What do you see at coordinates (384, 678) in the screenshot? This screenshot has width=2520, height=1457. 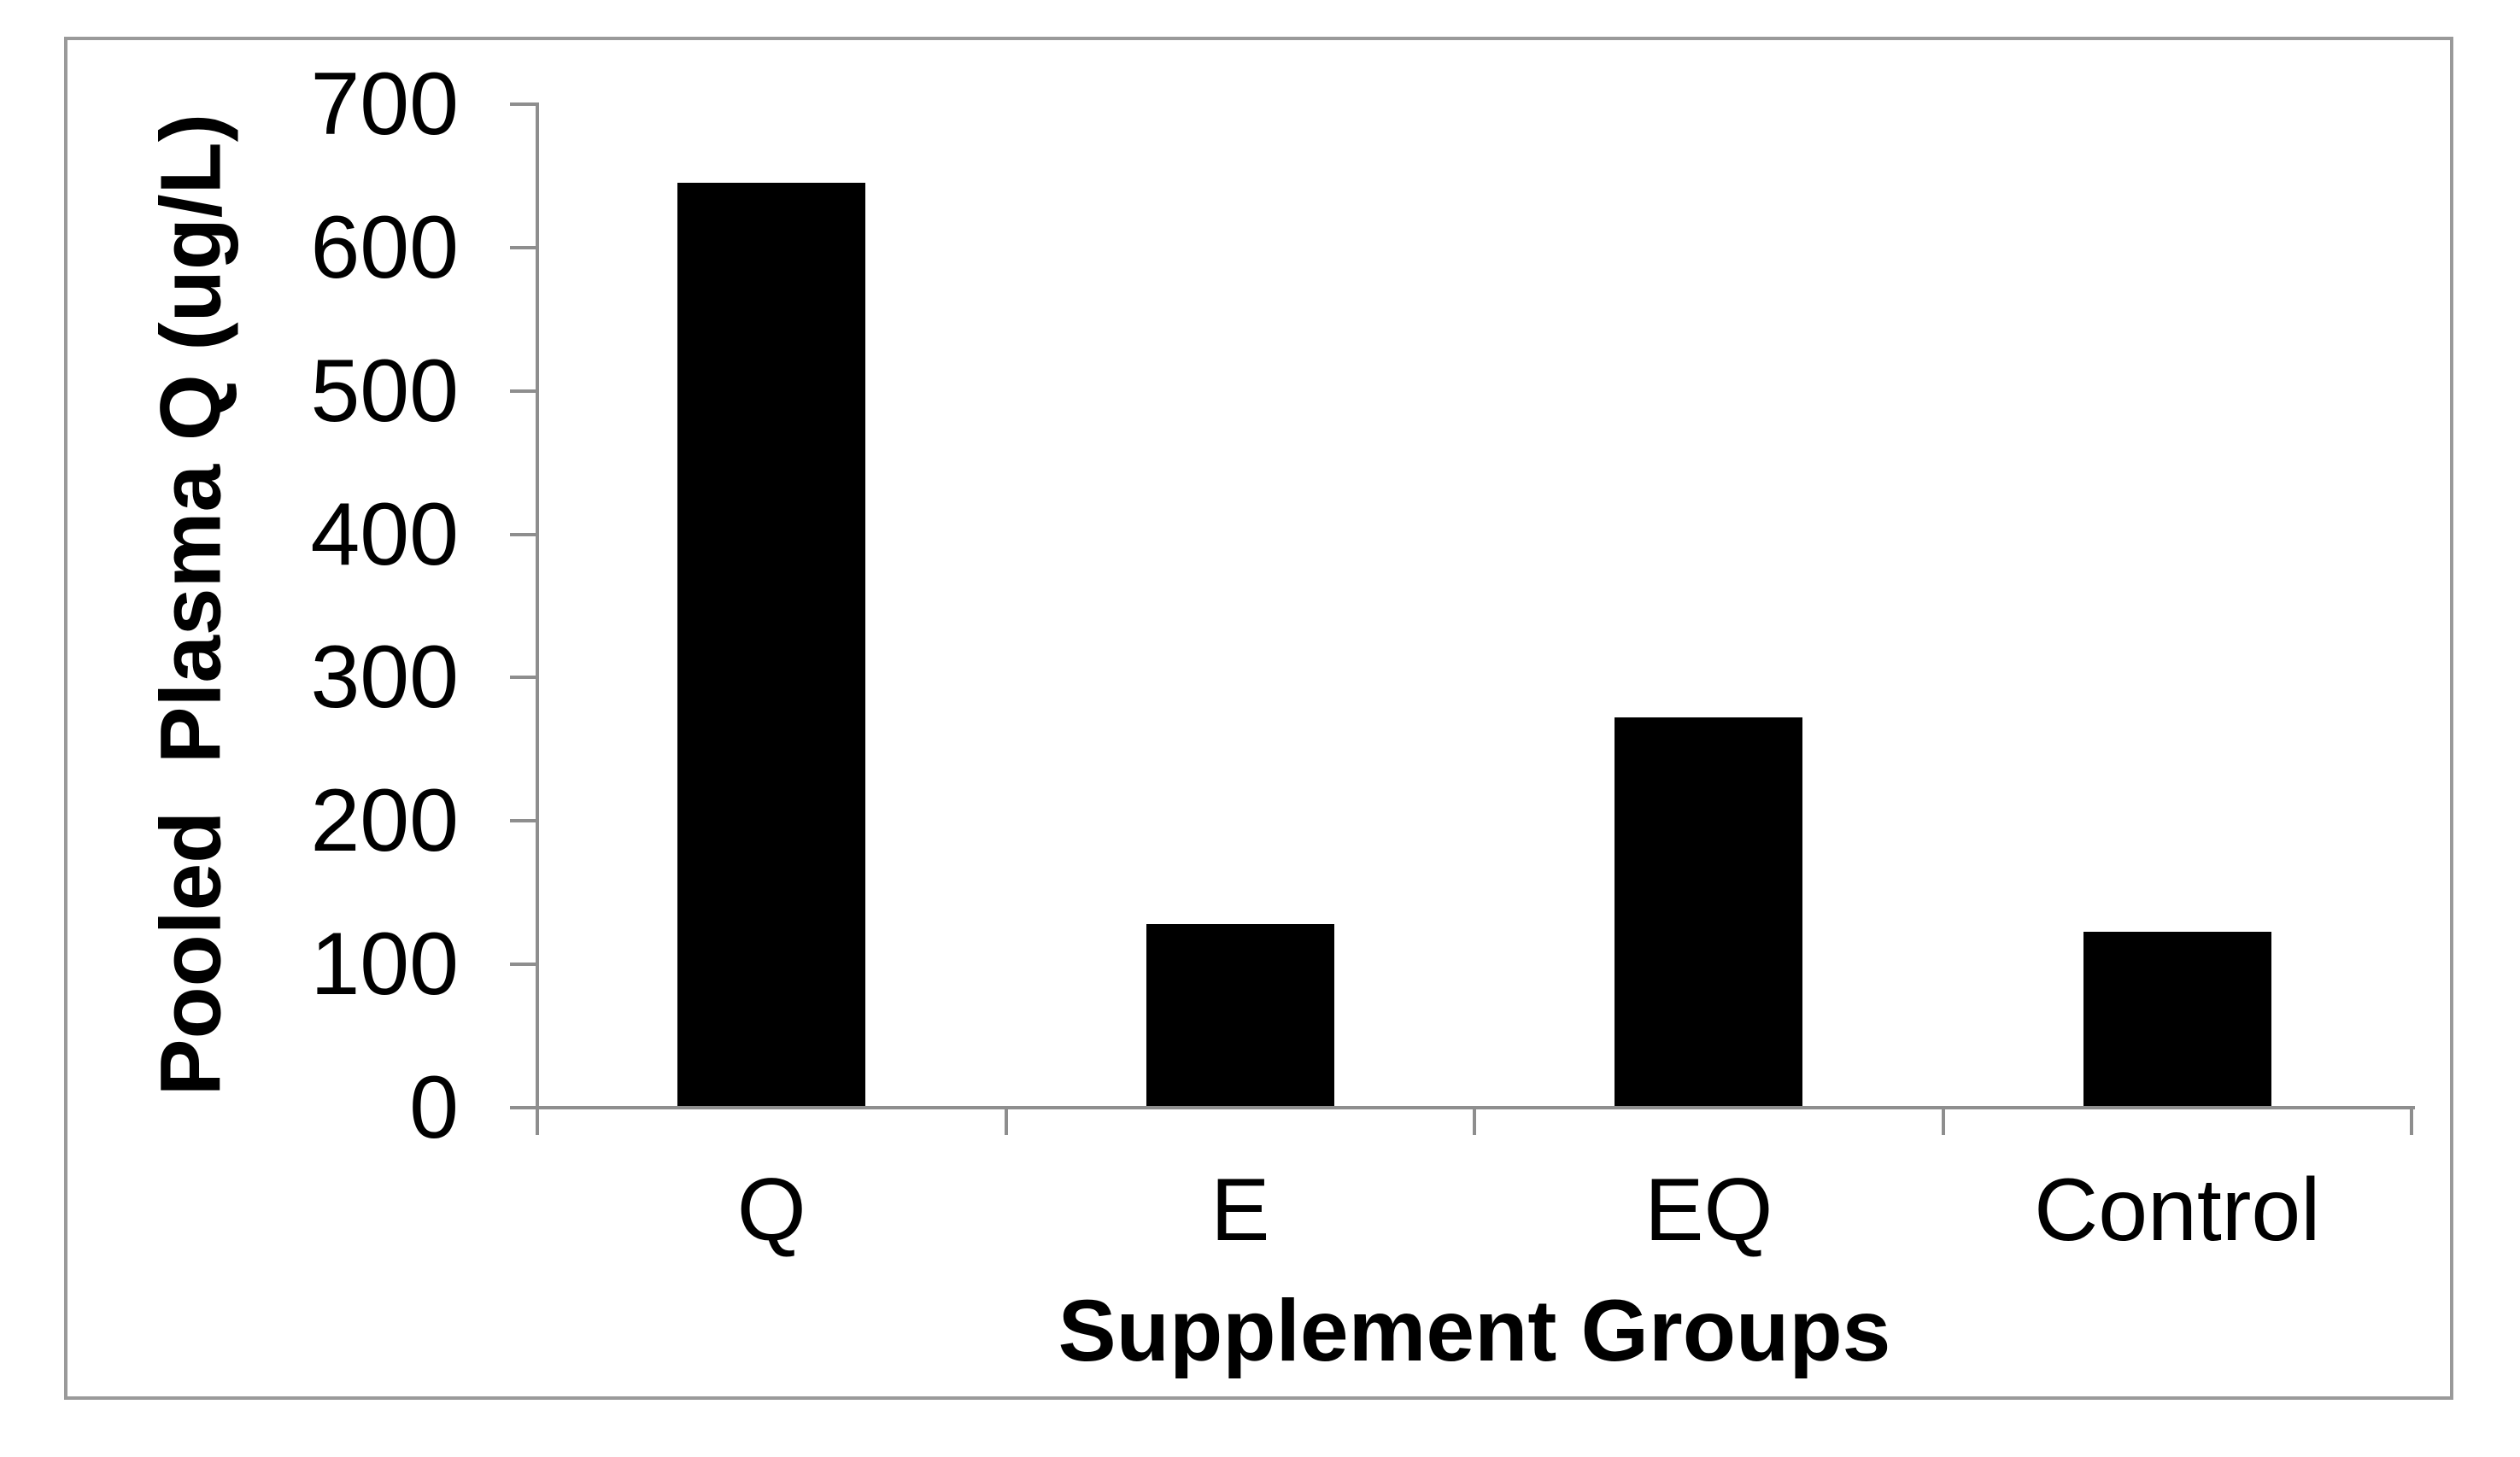 I see `y-tick-label: 300` at bounding box center [384, 678].